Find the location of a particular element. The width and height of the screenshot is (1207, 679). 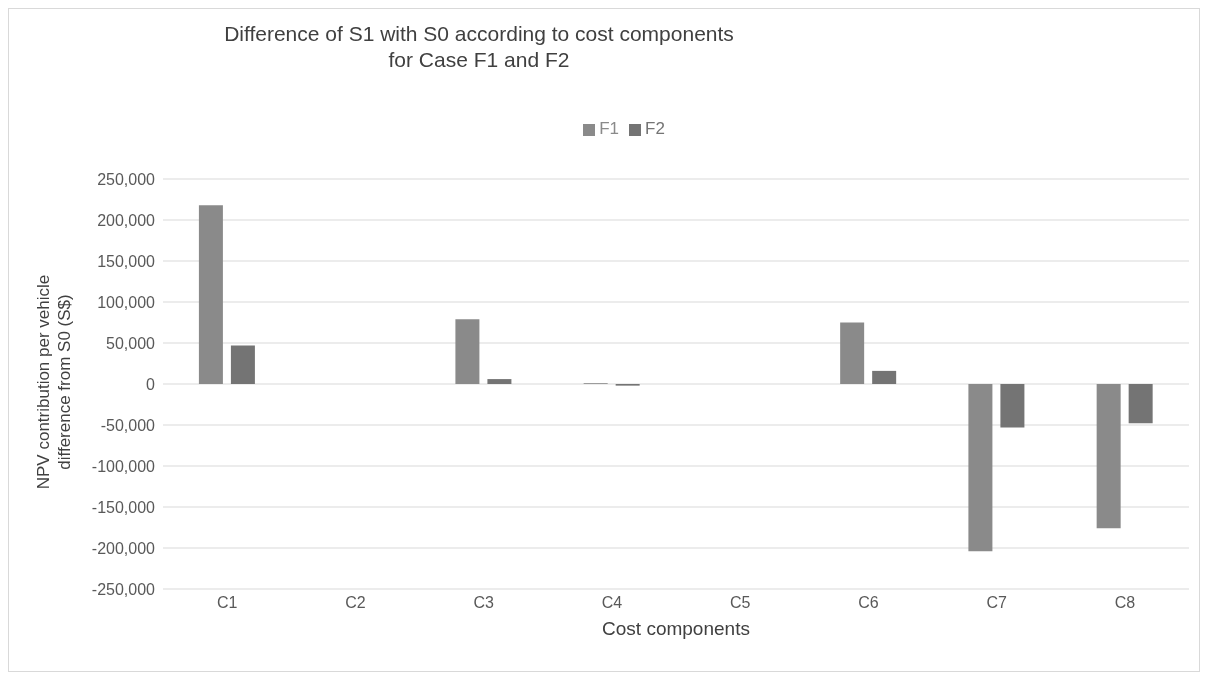

x-tick-label: C5 is located at coordinates (740, 603).